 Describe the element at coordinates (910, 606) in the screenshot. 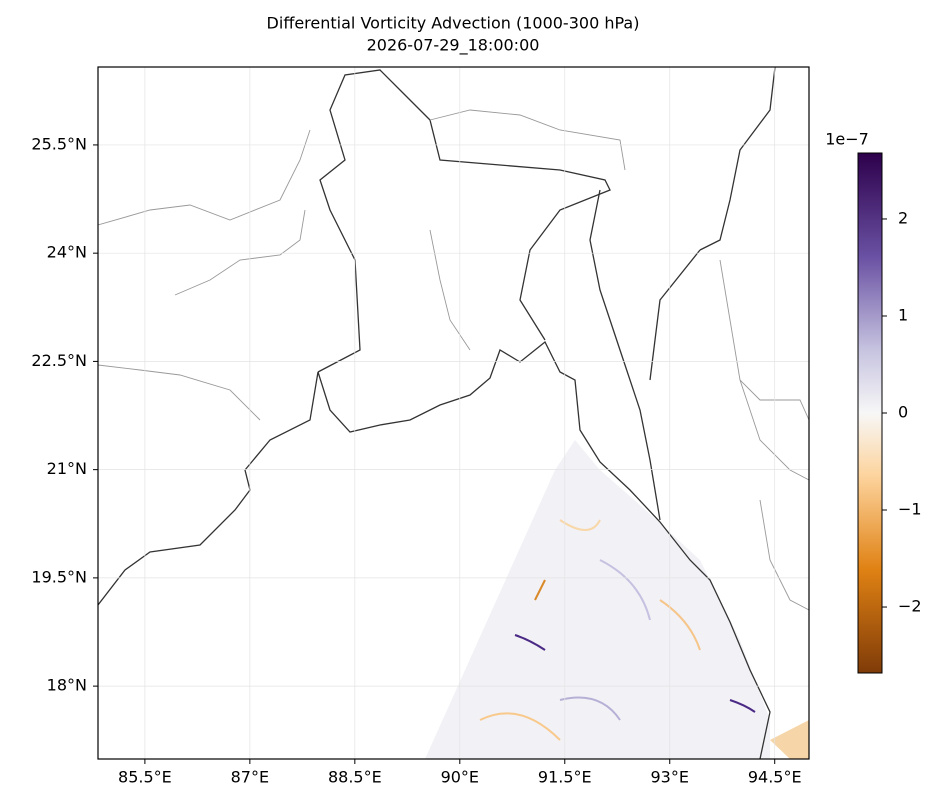

I see `colorbar-tick-label: −2` at that location.